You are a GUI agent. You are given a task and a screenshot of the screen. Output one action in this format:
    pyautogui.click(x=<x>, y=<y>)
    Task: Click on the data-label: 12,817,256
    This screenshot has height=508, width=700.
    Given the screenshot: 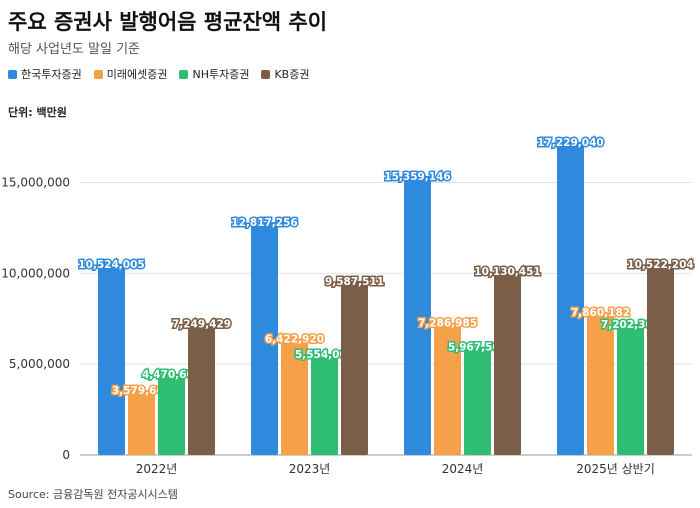 What is the action you would take?
    pyautogui.click(x=264, y=223)
    